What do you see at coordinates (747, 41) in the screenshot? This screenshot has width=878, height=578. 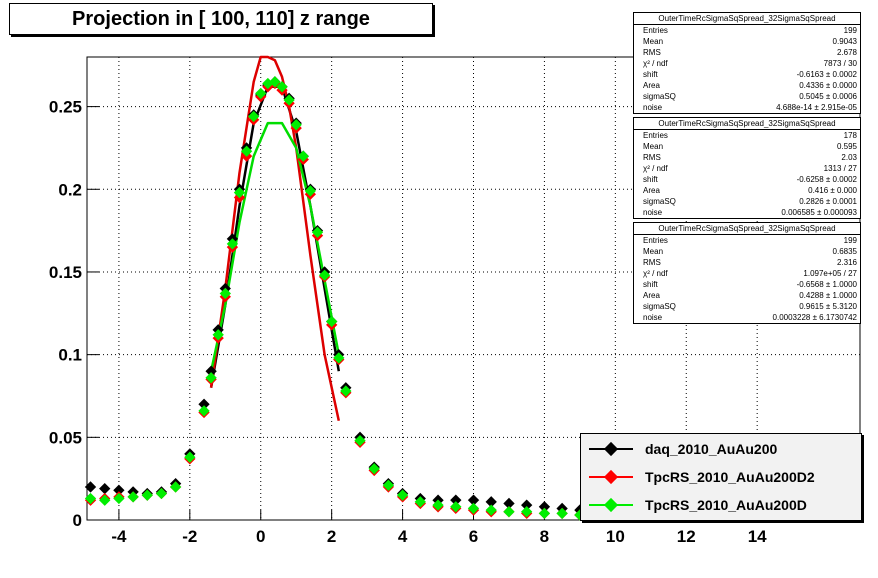 I see `stats-row: Mean 0.9043` at bounding box center [747, 41].